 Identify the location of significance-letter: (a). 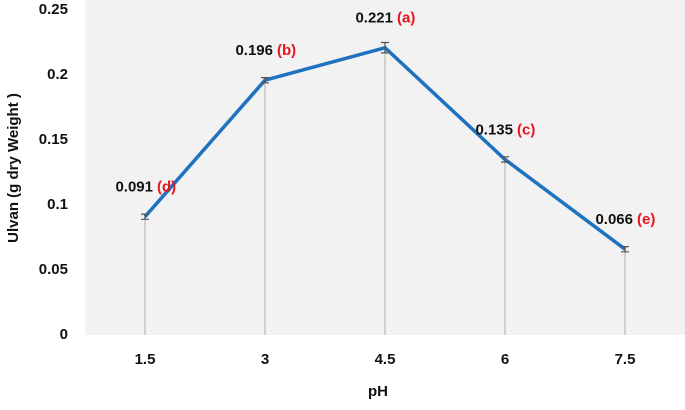
(406, 18).